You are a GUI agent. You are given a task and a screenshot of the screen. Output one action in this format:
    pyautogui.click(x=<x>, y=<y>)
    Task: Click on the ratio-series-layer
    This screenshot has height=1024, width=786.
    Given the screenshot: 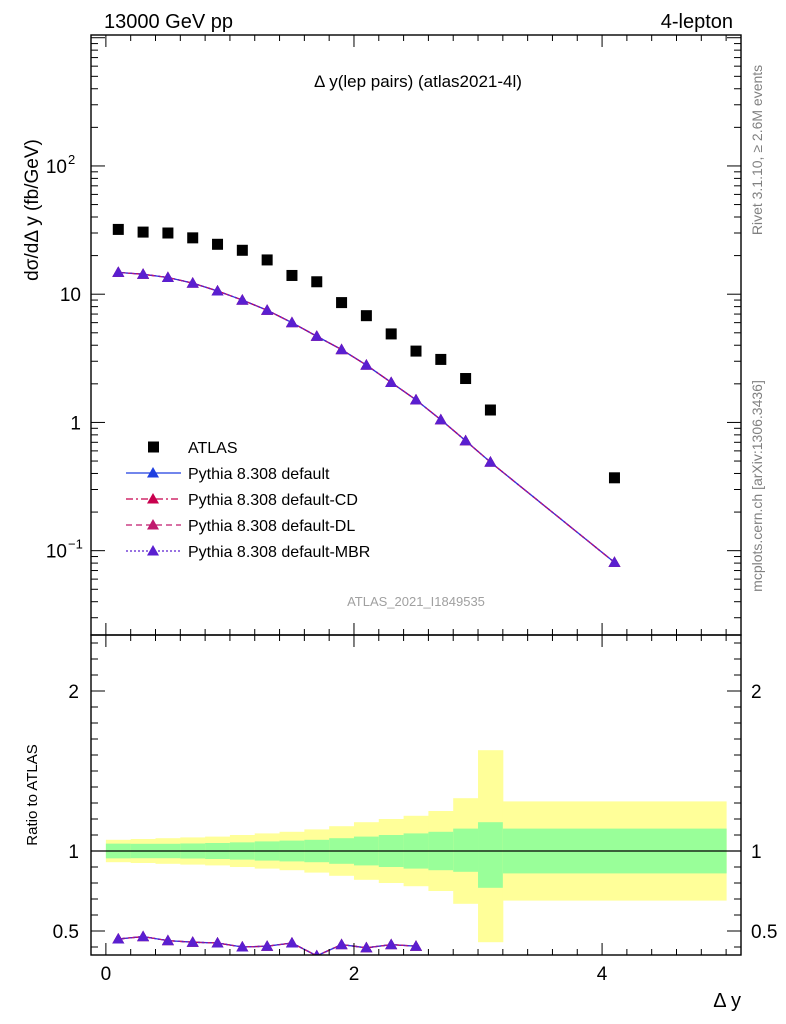 What is the action you would take?
    pyautogui.click(x=267, y=942)
    